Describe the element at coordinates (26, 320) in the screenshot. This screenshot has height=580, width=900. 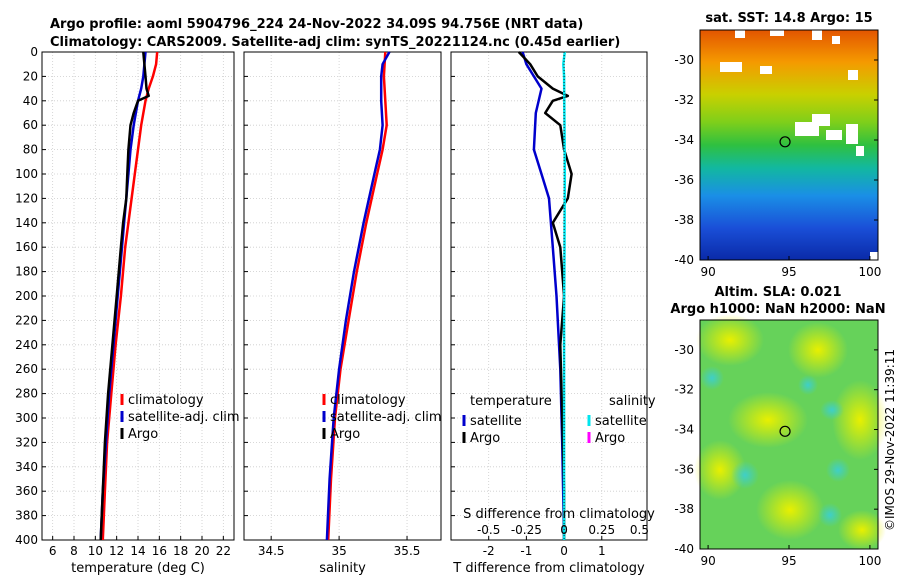
I see `y-tick-label: 220` at that location.